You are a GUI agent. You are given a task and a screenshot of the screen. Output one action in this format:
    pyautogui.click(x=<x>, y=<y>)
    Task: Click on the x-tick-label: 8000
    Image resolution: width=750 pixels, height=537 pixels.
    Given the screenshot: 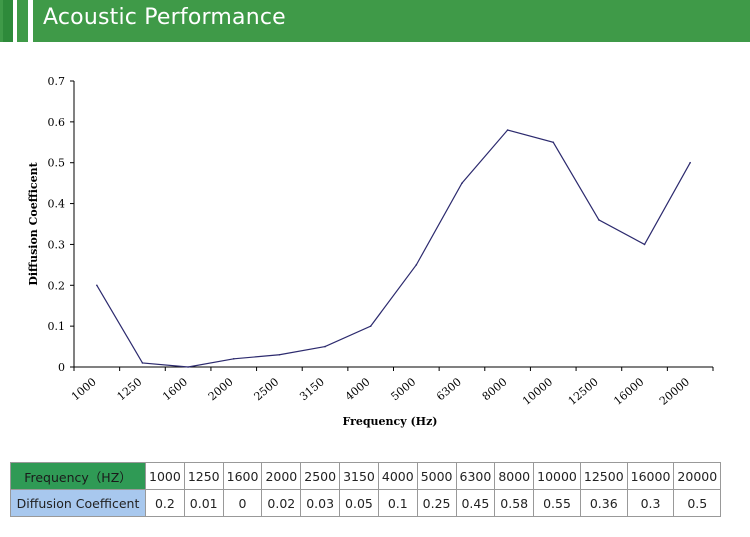 What is the action you would take?
    pyautogui.click(x=495, y=389)
    